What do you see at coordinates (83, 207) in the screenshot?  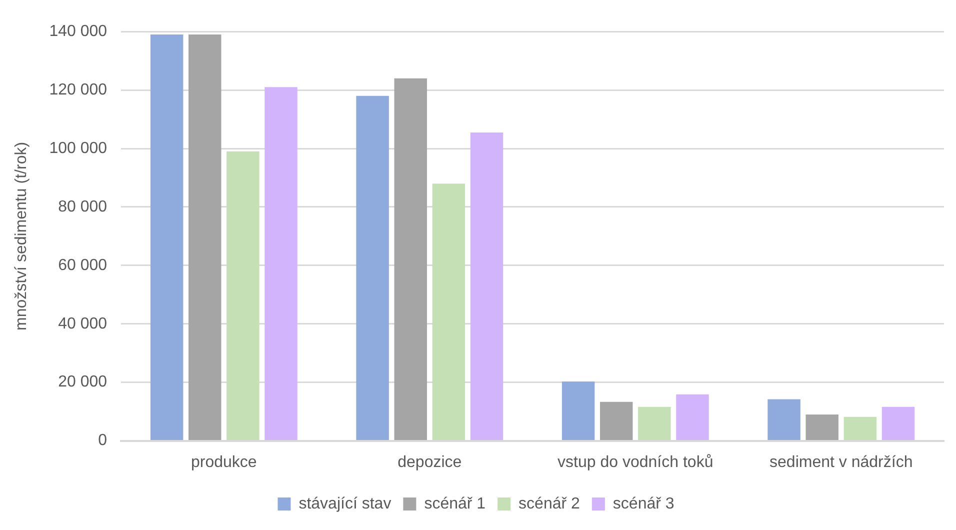 I see `y-tick-label: 80 000` at bounding box center [83, 207].